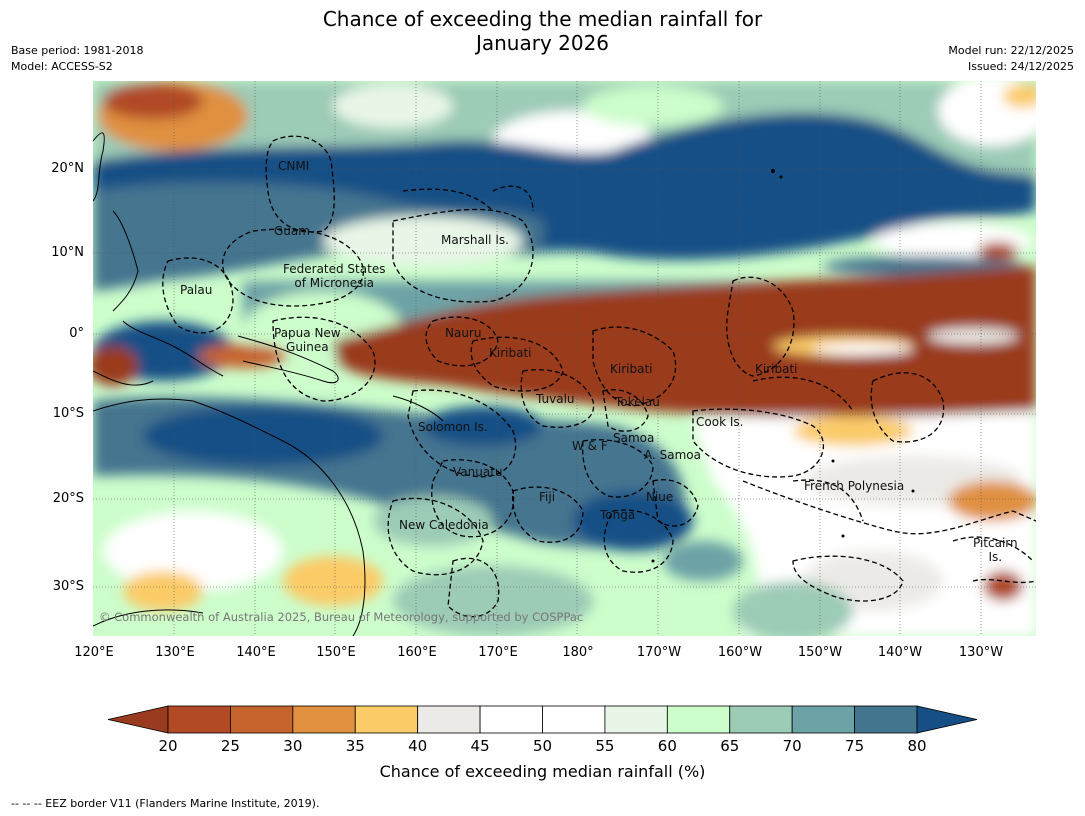 The width and height of the screenshot is (1085, 816). I want to click on colorbar-extend-high, so click(947, 719).